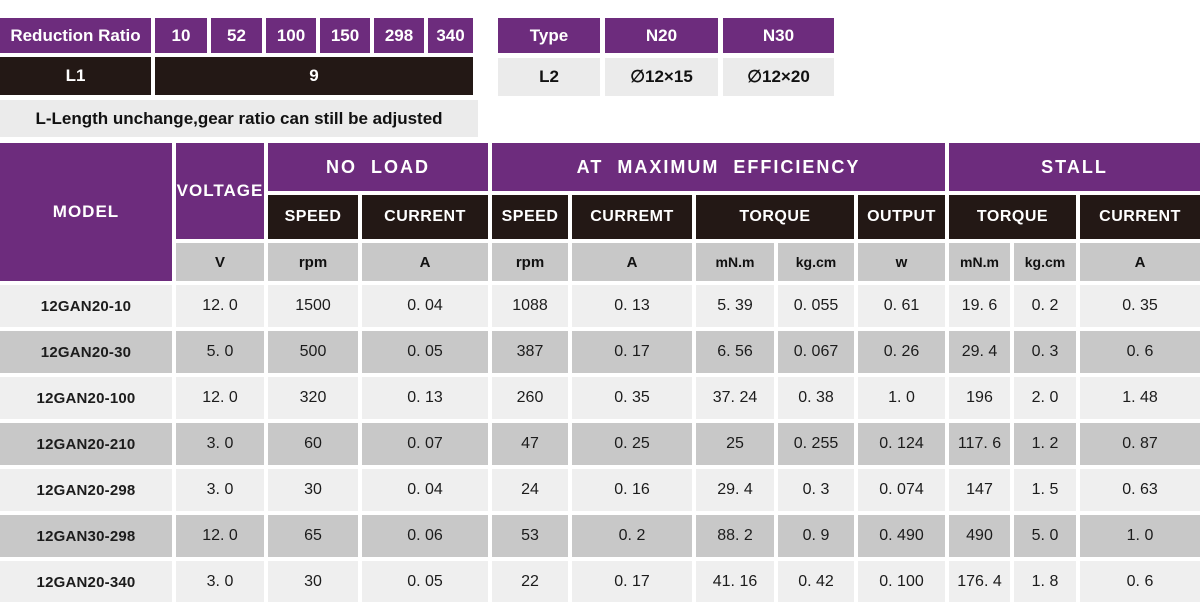 The height and width of the screenshot is (602, 1200). I want to click on value-cell: 25, so click(735, 444).